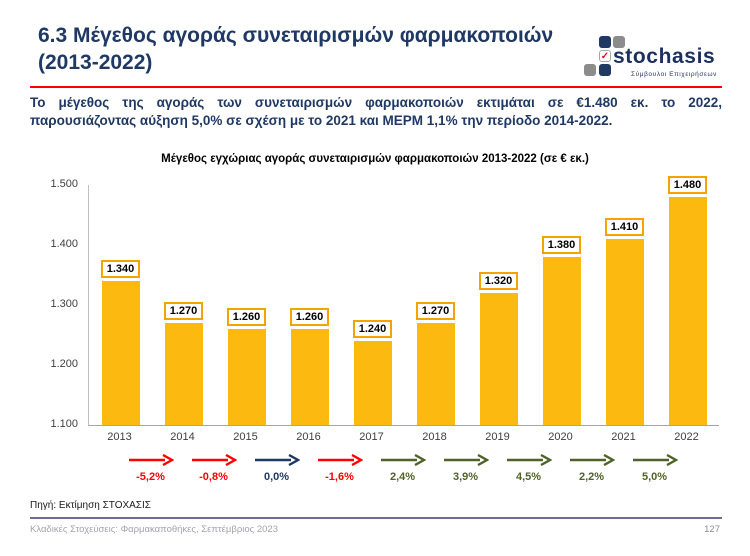  What do you see at coordinates (402, 477) in the screenshot?
I see `yoy-percent-label: 2,4%` at bounding box center [402, 477].